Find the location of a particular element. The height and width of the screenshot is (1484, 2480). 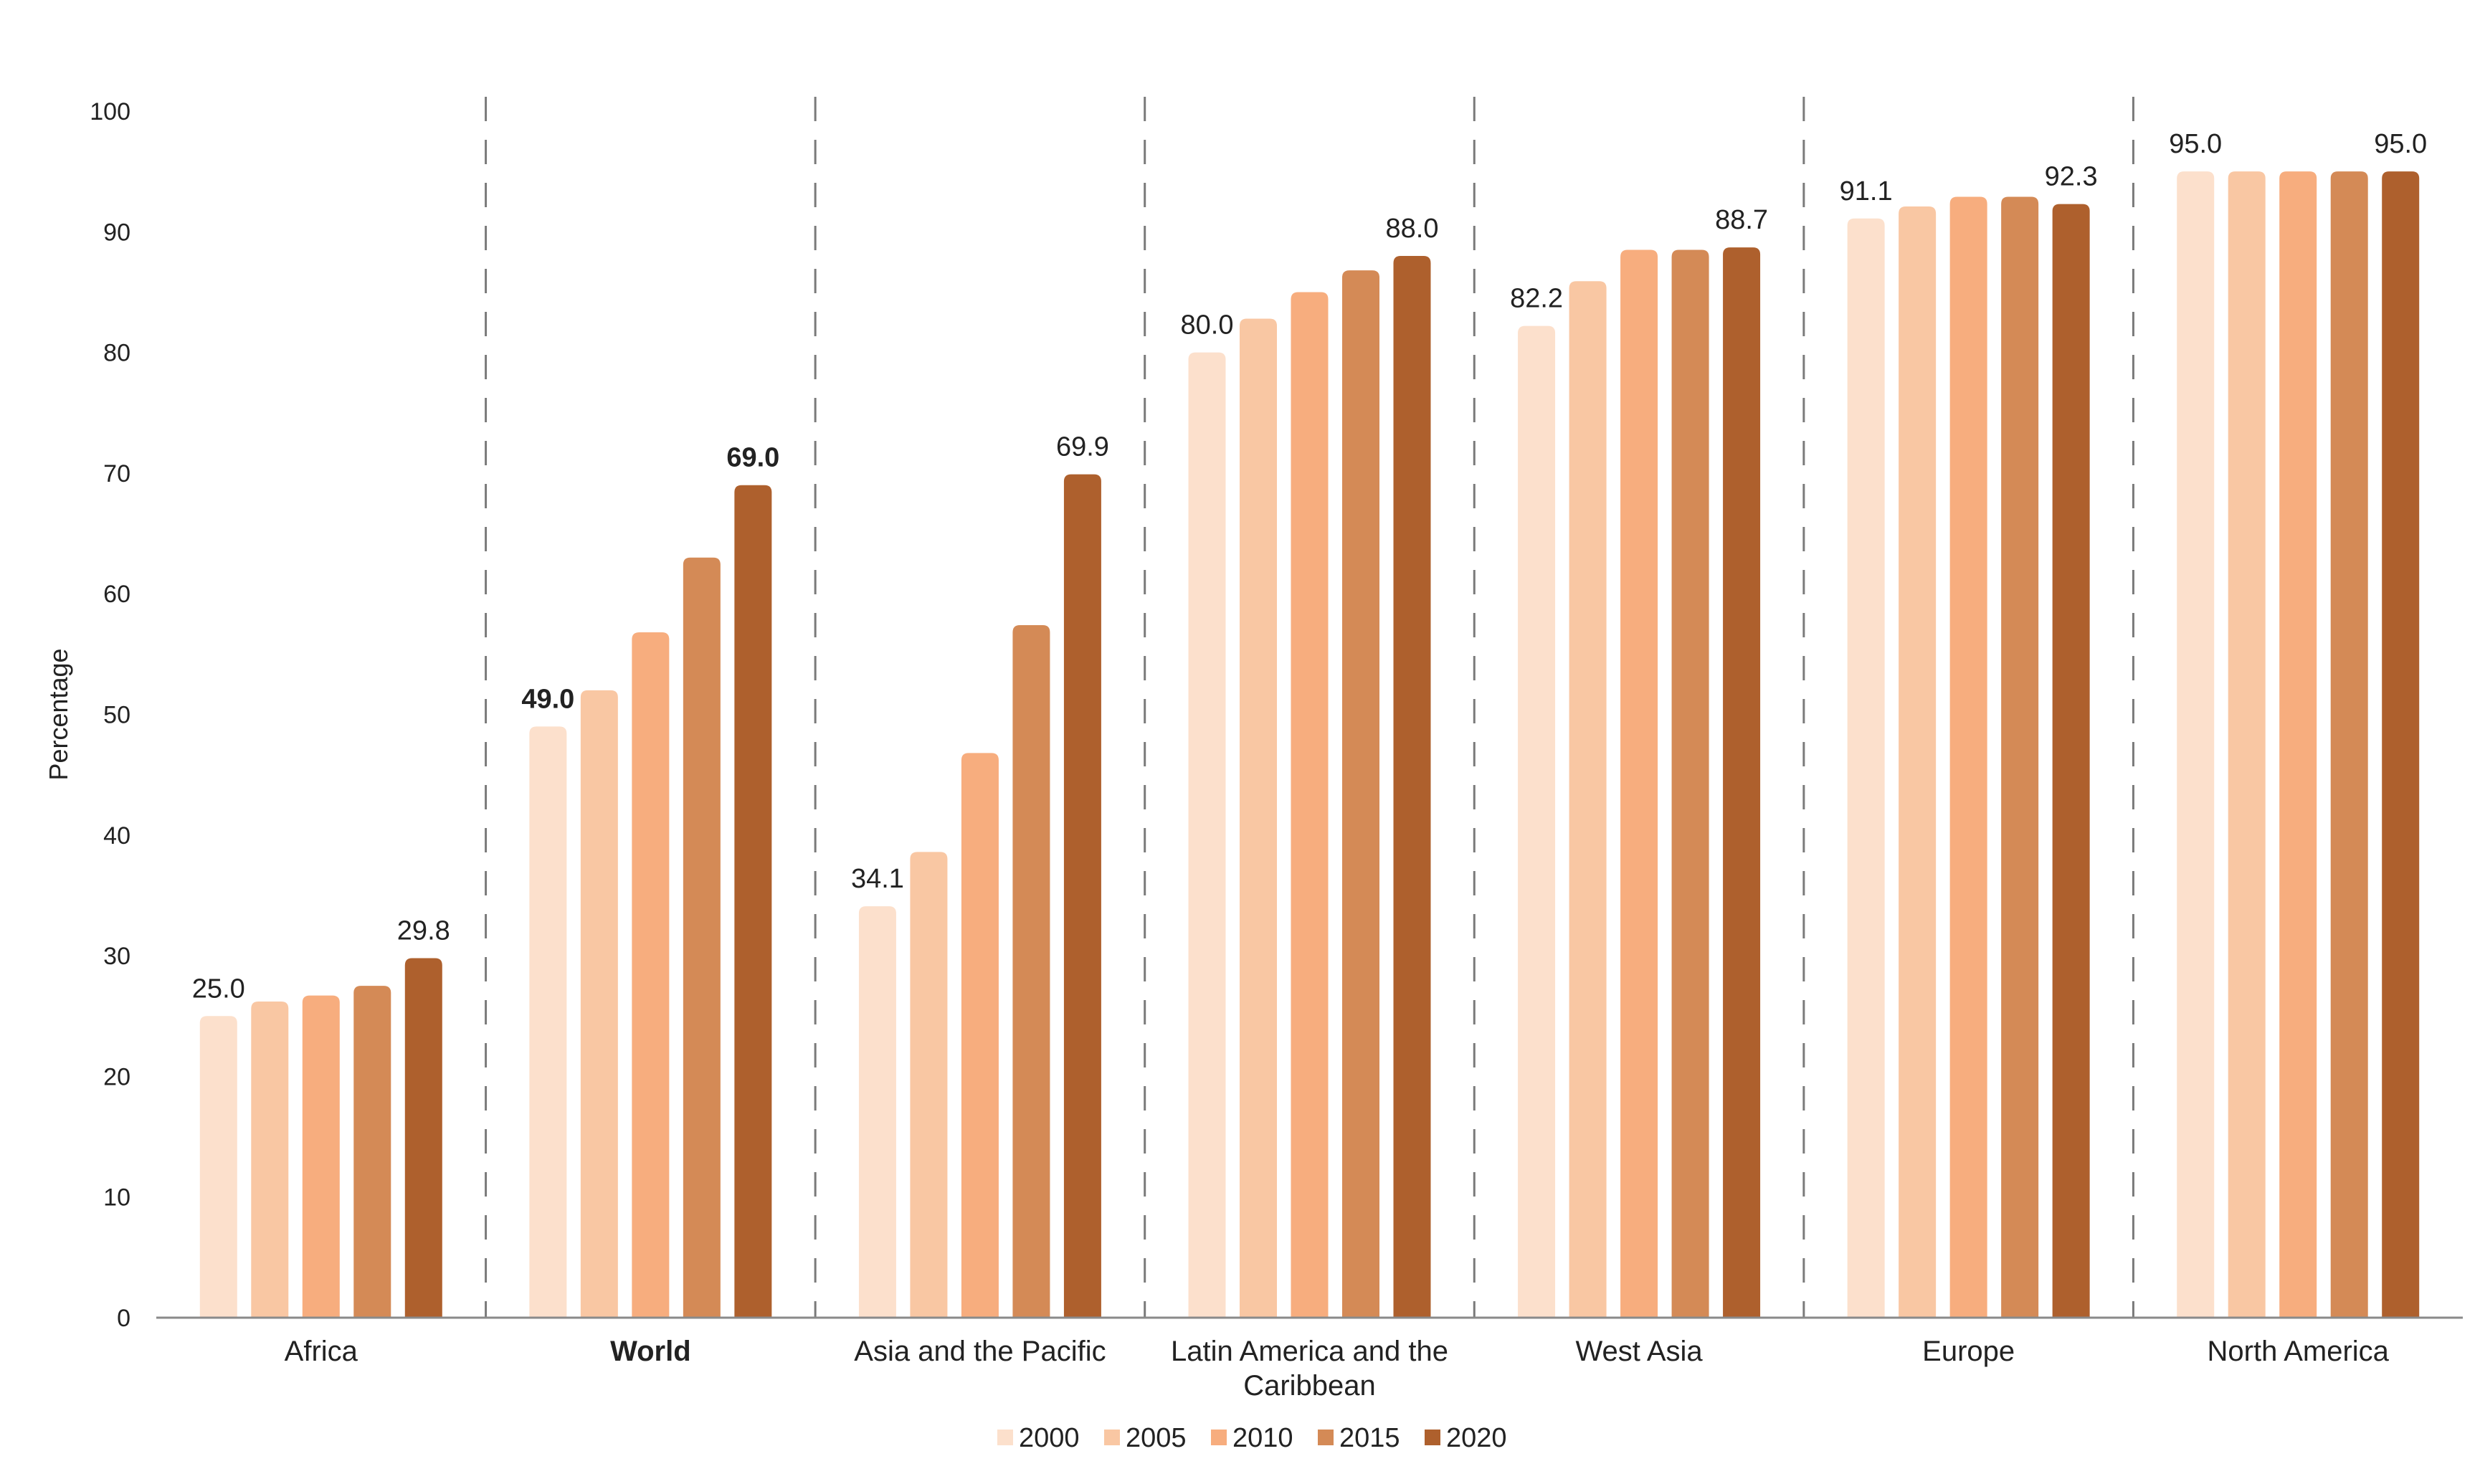

y-tick-label: 50 is located at coordinates (116, 716).